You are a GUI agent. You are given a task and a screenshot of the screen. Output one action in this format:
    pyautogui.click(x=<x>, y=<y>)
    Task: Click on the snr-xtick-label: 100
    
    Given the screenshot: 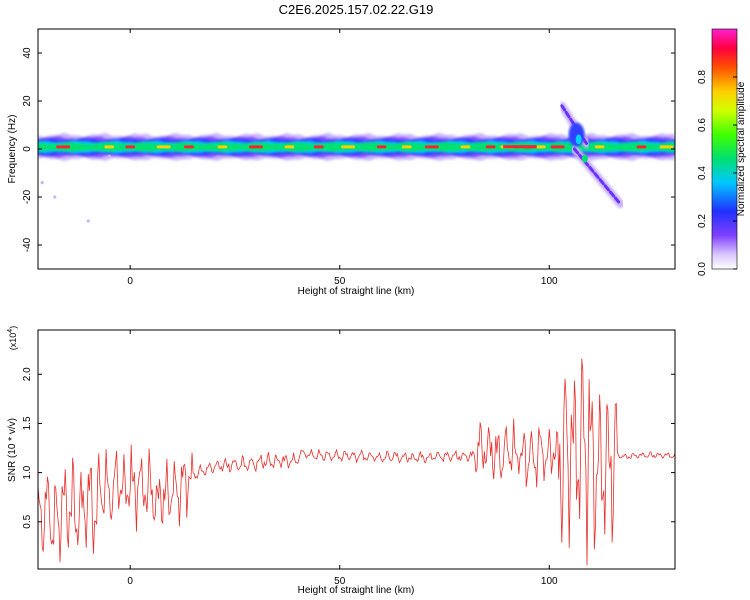 What is the action you would take?
    pyautogui.click(x=549, y=581)
    